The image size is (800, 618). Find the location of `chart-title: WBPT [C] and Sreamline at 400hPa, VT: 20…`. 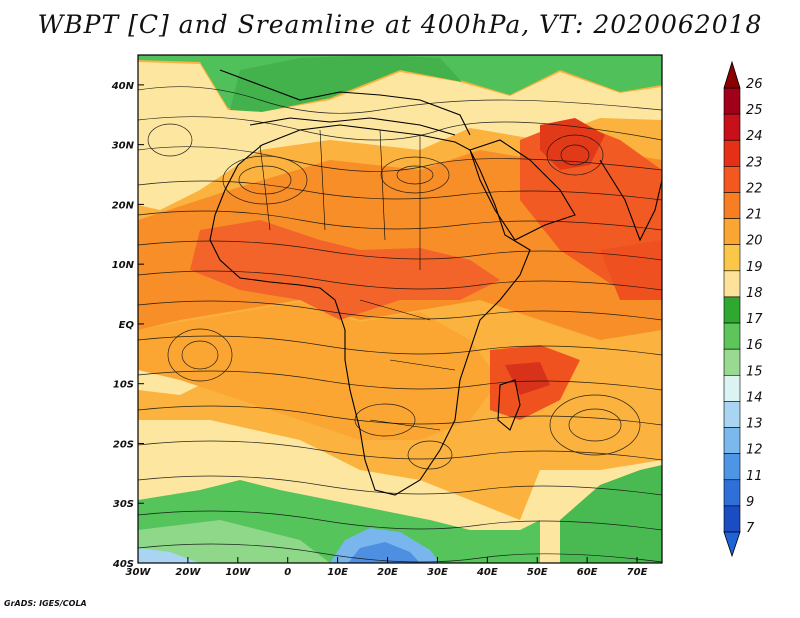

chart-title: WBPT [C] and Sreamline at 400hPa, VT: 20… is located at coordinates (400, 24).